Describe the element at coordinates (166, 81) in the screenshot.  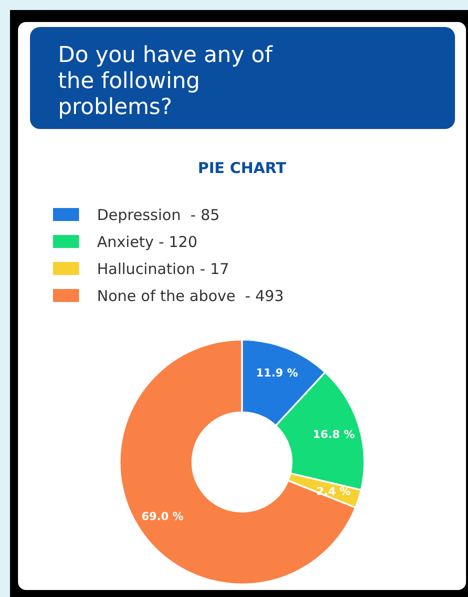
I see `chart-title: Do you have any of the following problems?` at that location.